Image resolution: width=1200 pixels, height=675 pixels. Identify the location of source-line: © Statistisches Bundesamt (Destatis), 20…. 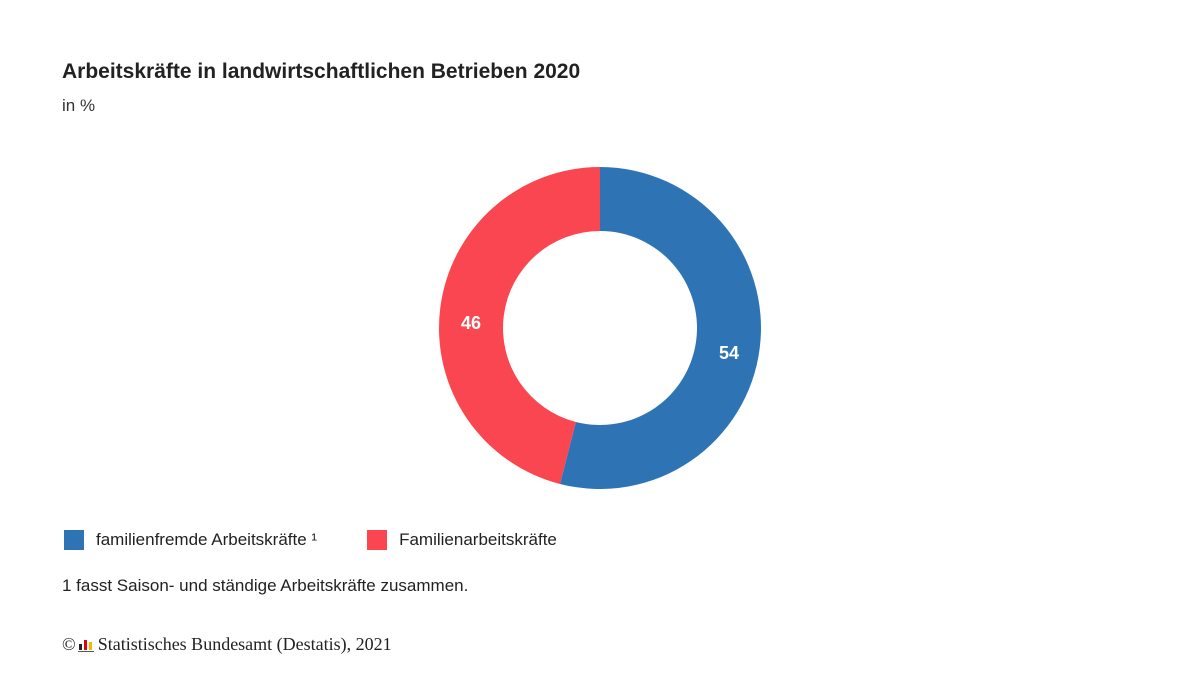
(227, 644).